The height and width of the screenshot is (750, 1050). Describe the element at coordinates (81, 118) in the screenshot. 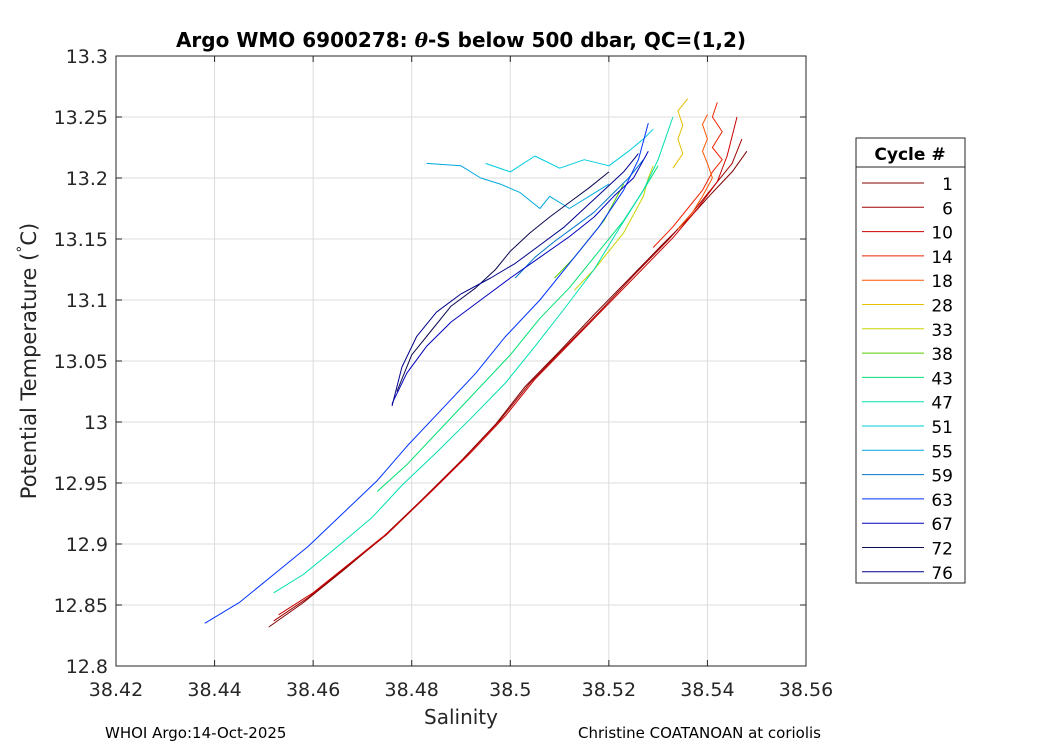

I see `y-tick-label: 13.25` at that location.